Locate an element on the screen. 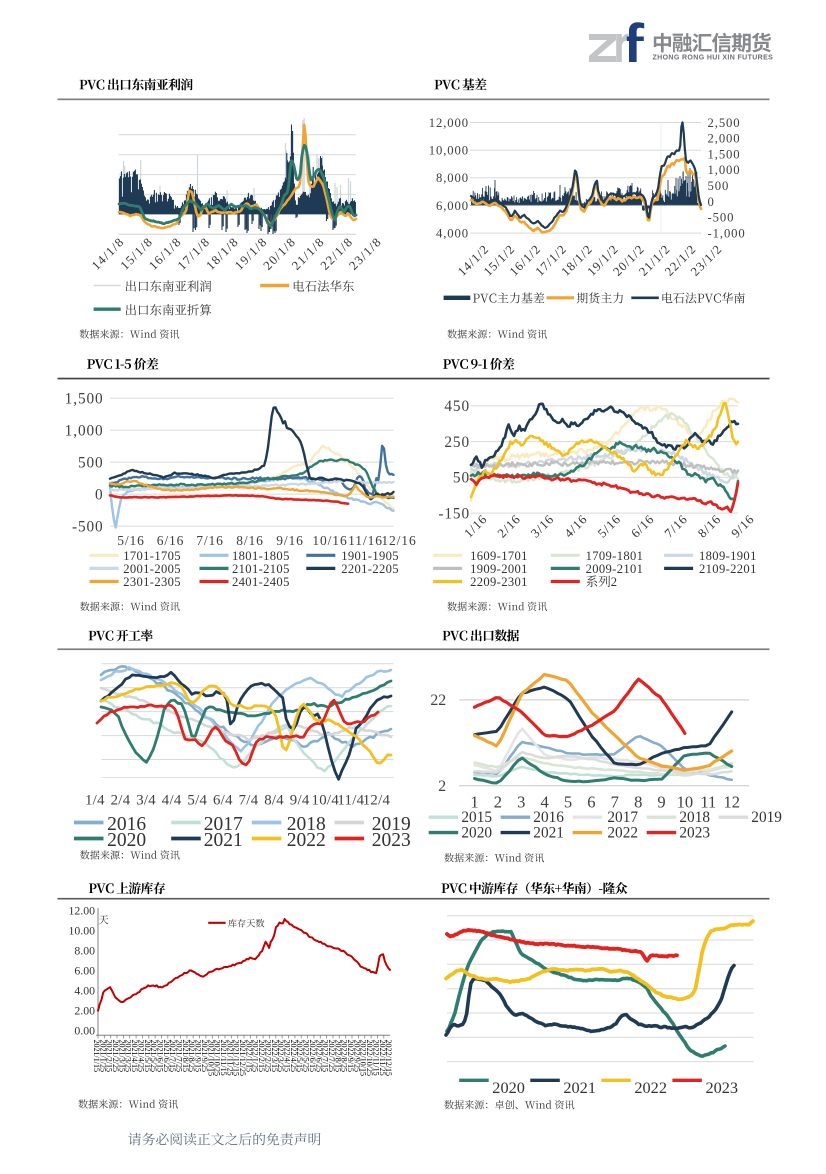 The image size is (826, 1174). svg-text: 12/16 is located at coordinates (398, 540).